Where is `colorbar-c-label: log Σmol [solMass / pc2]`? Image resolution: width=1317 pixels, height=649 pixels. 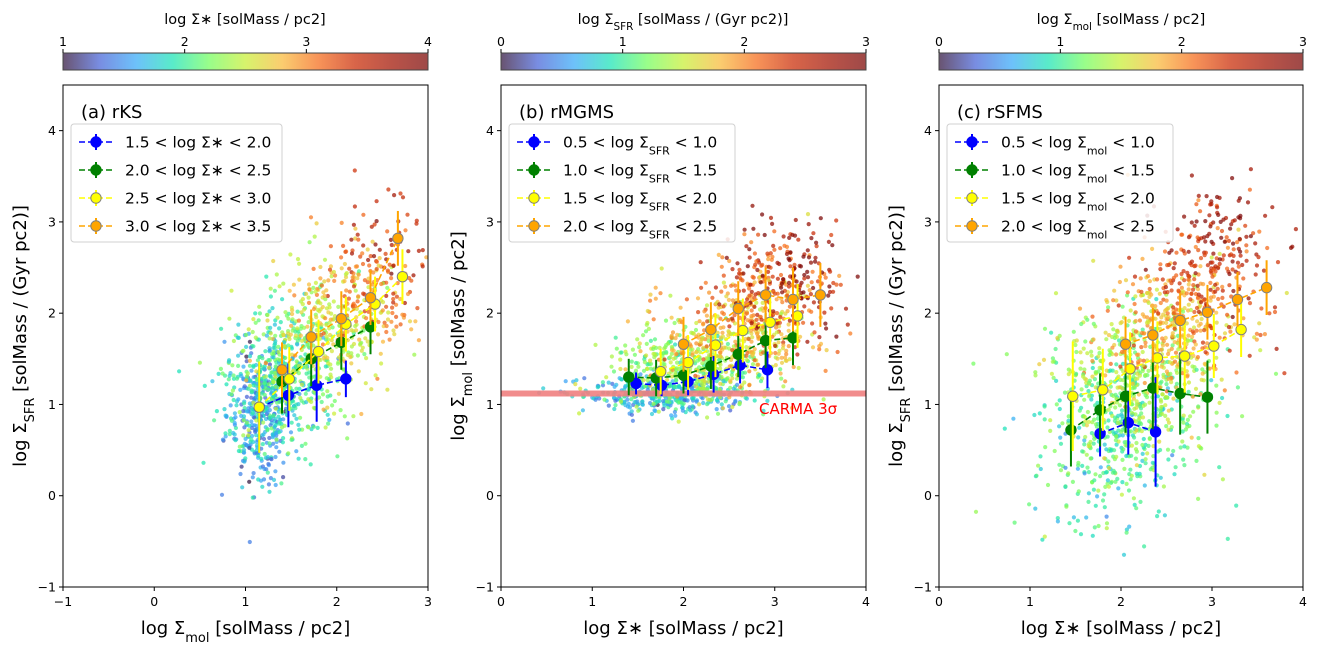
colorbar-c-label: log Σmol [solMass / pc2] is located at coordinates (1121, 22).